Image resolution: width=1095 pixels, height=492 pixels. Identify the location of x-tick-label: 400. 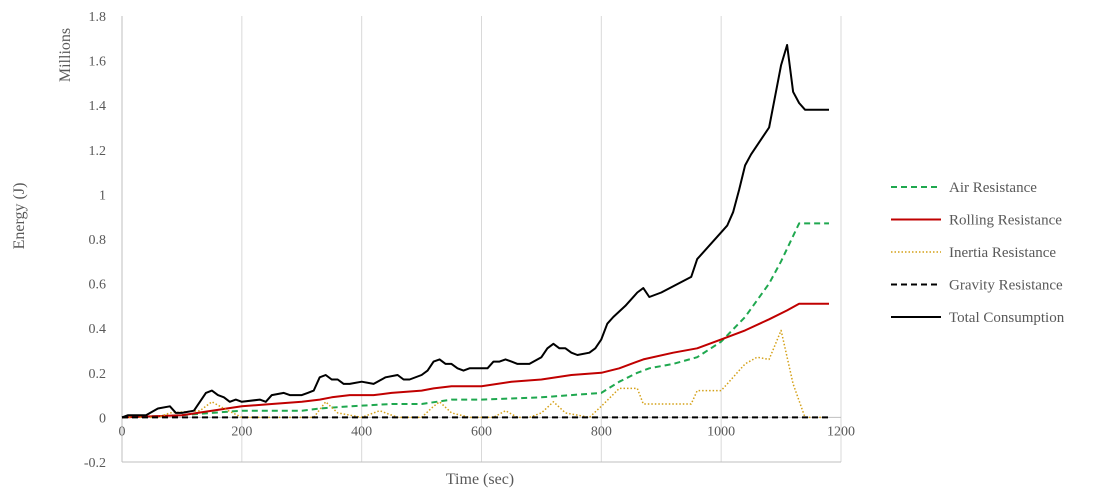
(361, 431).